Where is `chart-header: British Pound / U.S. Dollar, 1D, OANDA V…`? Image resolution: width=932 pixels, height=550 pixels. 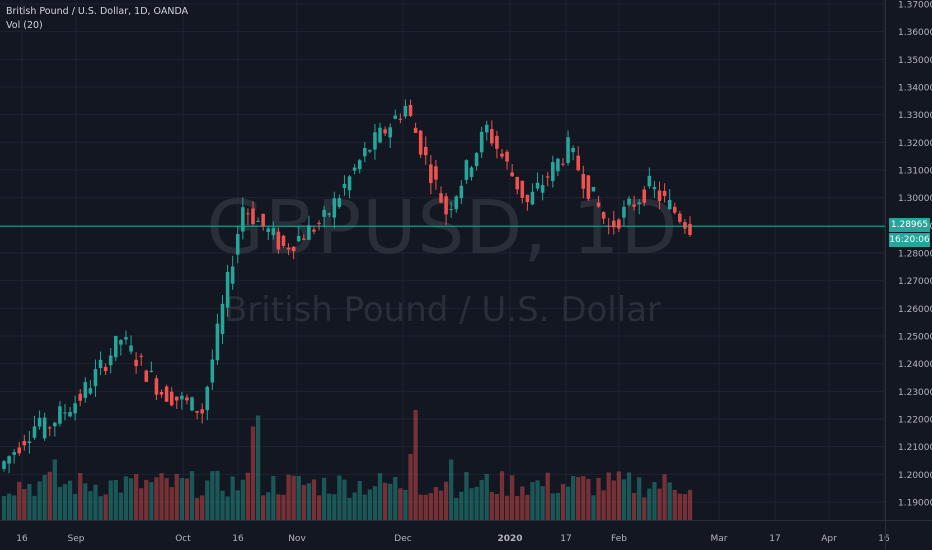
chart-header: British Pound / U.S. Dollar, 1D, OANDA V… is located at coordinates (97, 19).